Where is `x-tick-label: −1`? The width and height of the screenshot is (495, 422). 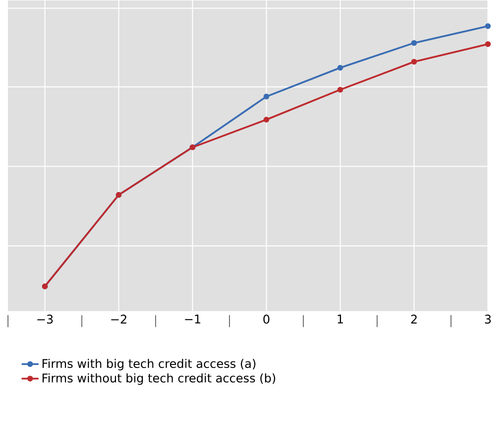 x-tick-label: −1 is located at coordinates (192, 319).